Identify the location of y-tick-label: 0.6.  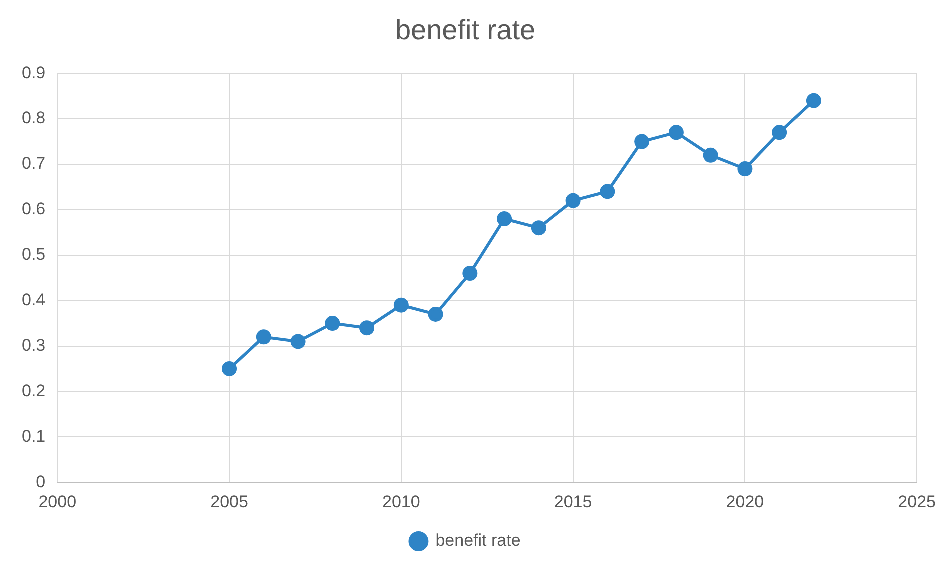
(34, 209).